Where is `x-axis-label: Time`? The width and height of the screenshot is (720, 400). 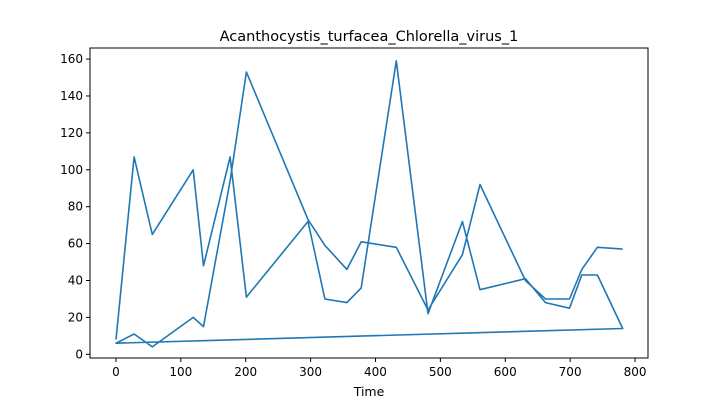
x-axis-label: Time is located at coordinates (369, 391).